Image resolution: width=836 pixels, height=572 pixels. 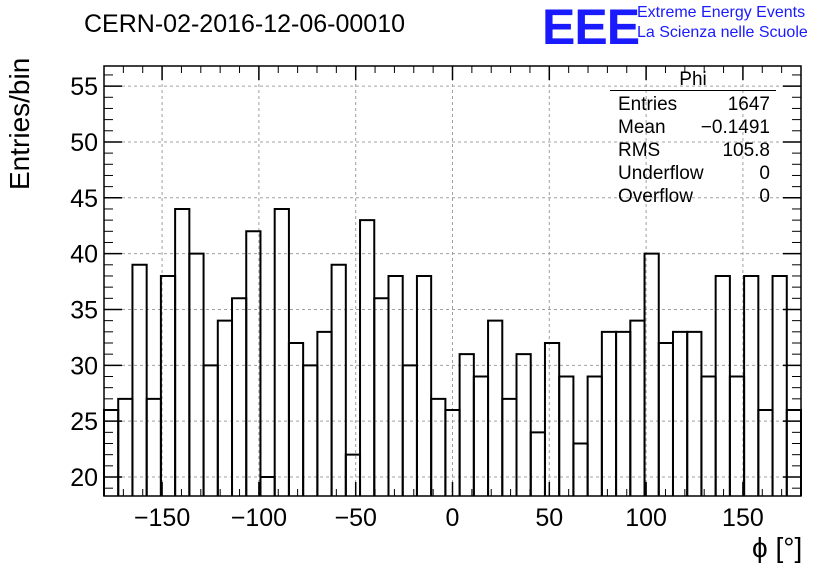 I want to click on stats-row-entries: Entries 1647, so click(x=693, y=104).